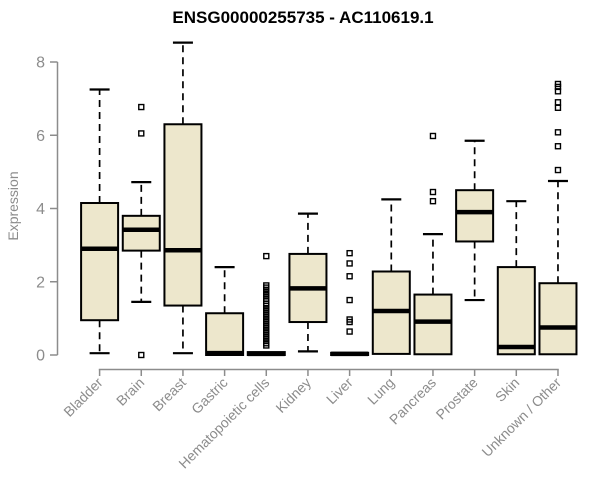  Describe the element at coordinates (507, 389) in the screenshot. I see `x-tick-label-skin: Skin` at that location.